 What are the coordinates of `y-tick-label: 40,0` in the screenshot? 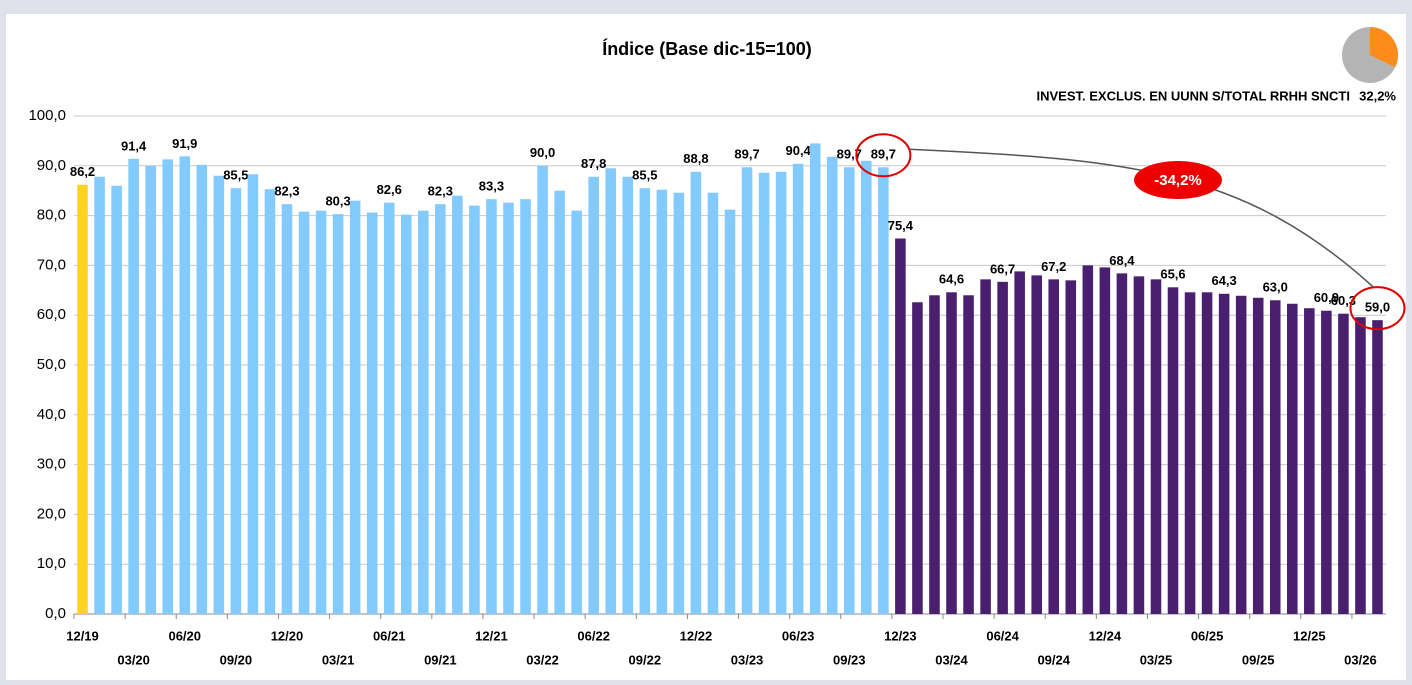 It's located at (51, 414).